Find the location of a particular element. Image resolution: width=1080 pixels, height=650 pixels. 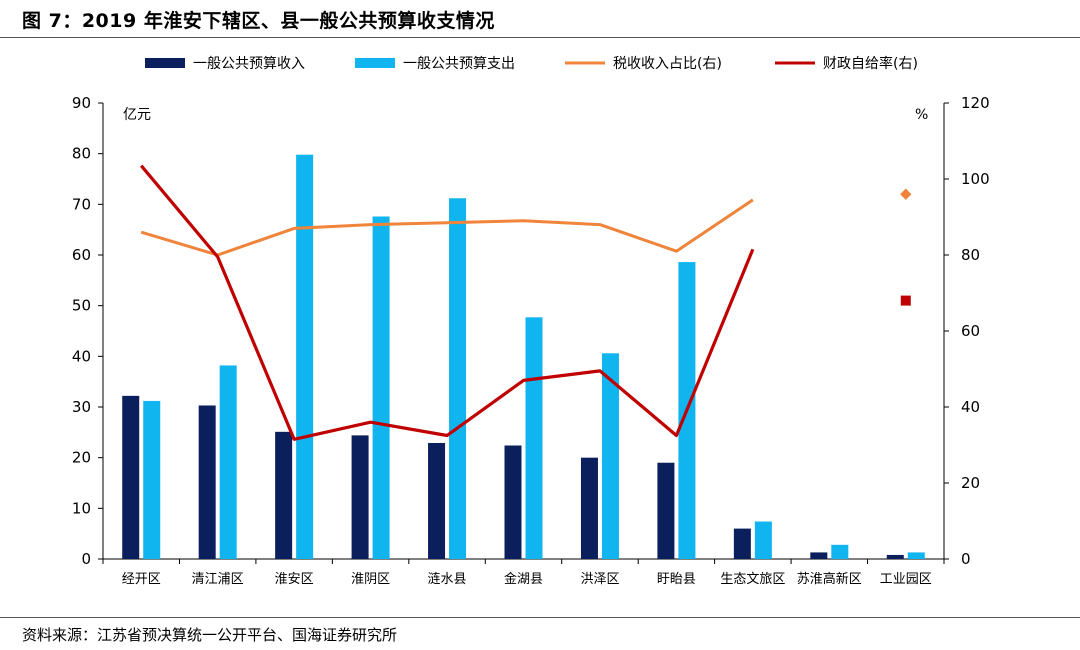

left-tick-label: 50 is located at coordinates (81, 306).